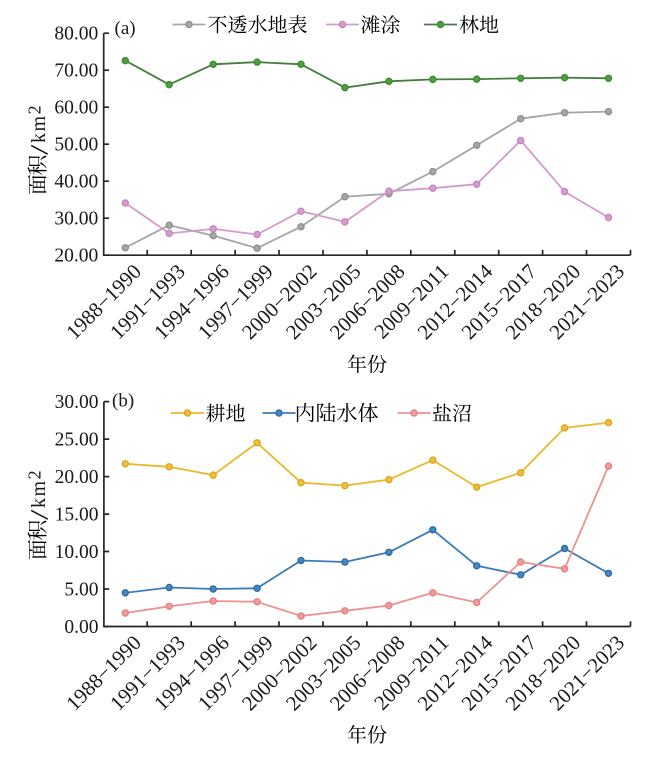  I want to click on svg-text: 5.00, so click(81, 589).